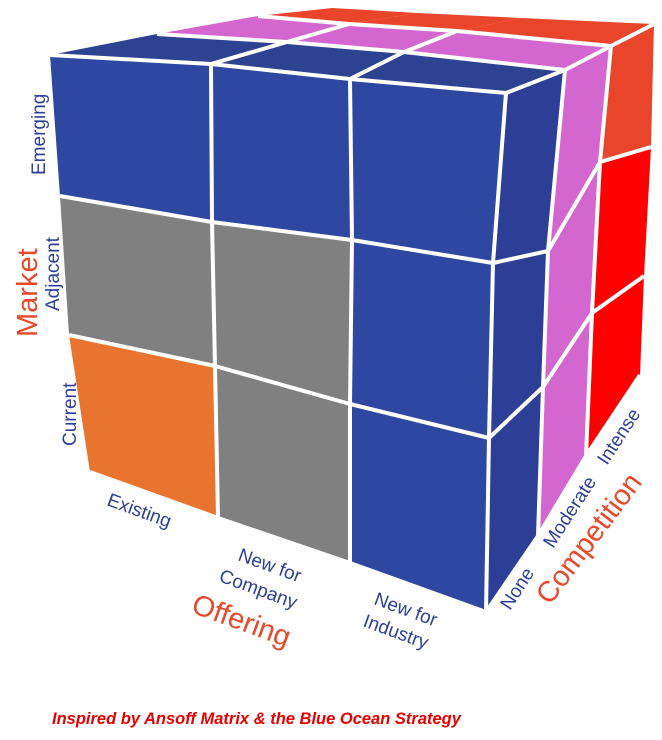 The width and height of the screenshot is (662, 740). I want to click on cell-adjacent-new-company, so click(282, 313).